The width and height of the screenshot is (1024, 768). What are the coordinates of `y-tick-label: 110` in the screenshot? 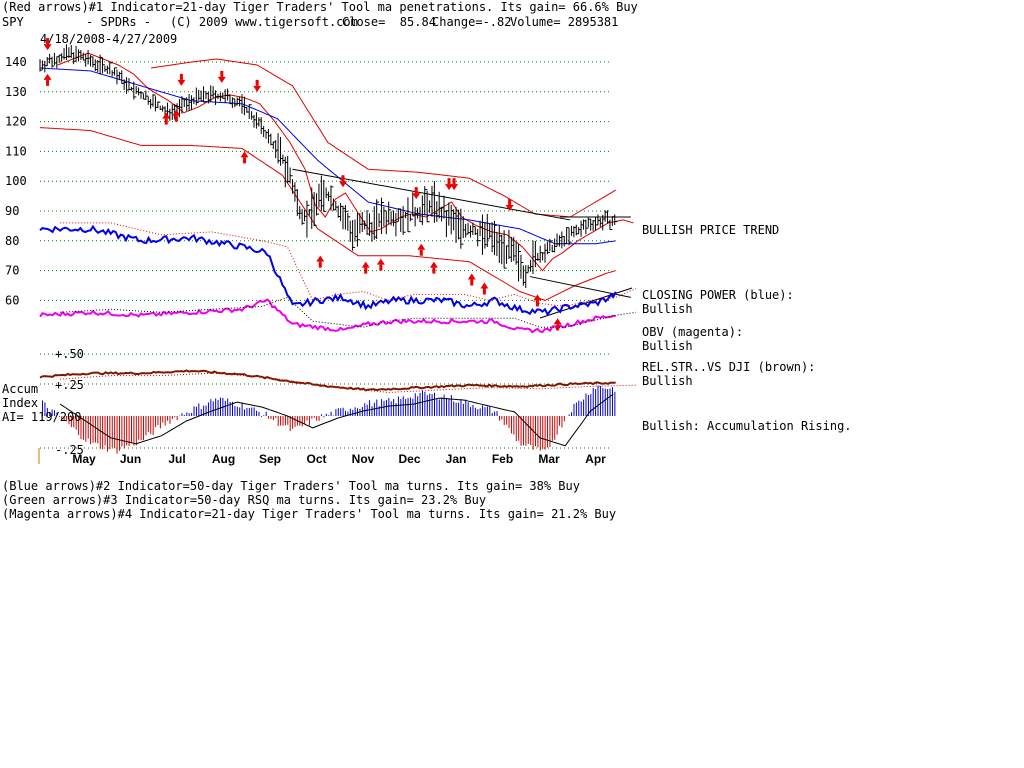 It's located at (16, 151).